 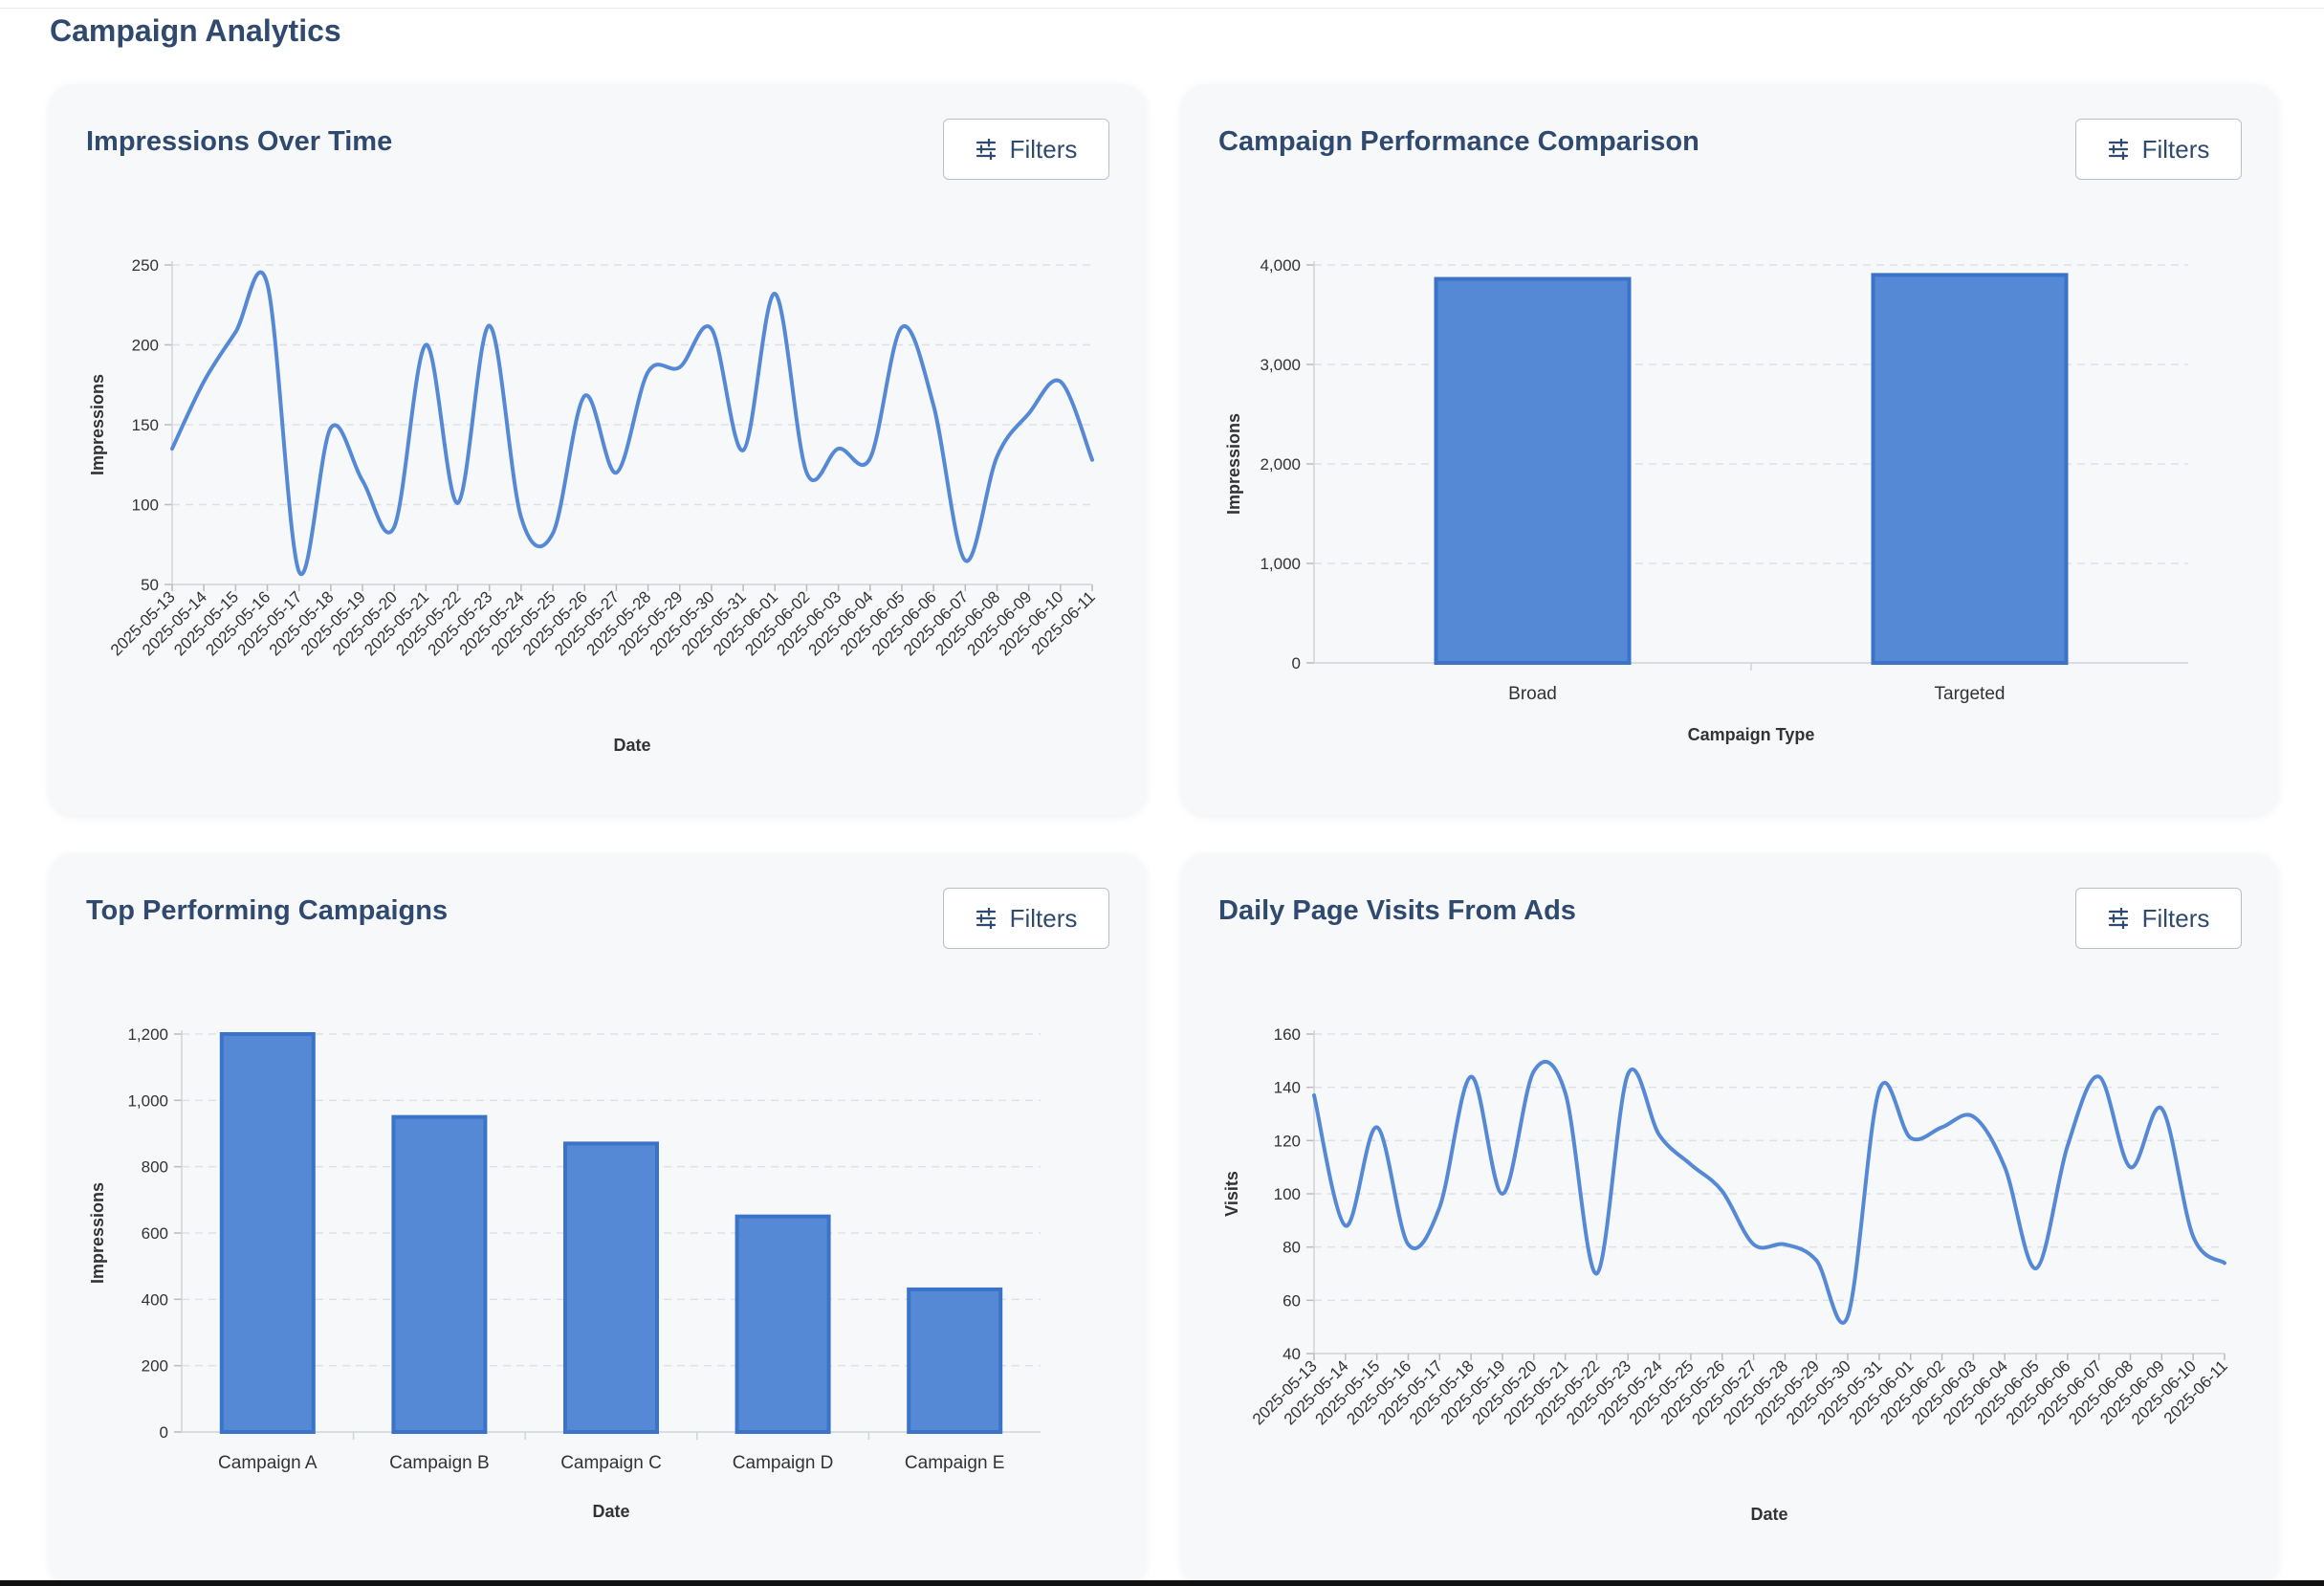 What do you see at coordinates (439, 1463) in the screenshot?
I see `x-category-label: Campaign B` at bounding box center [439, 1463].